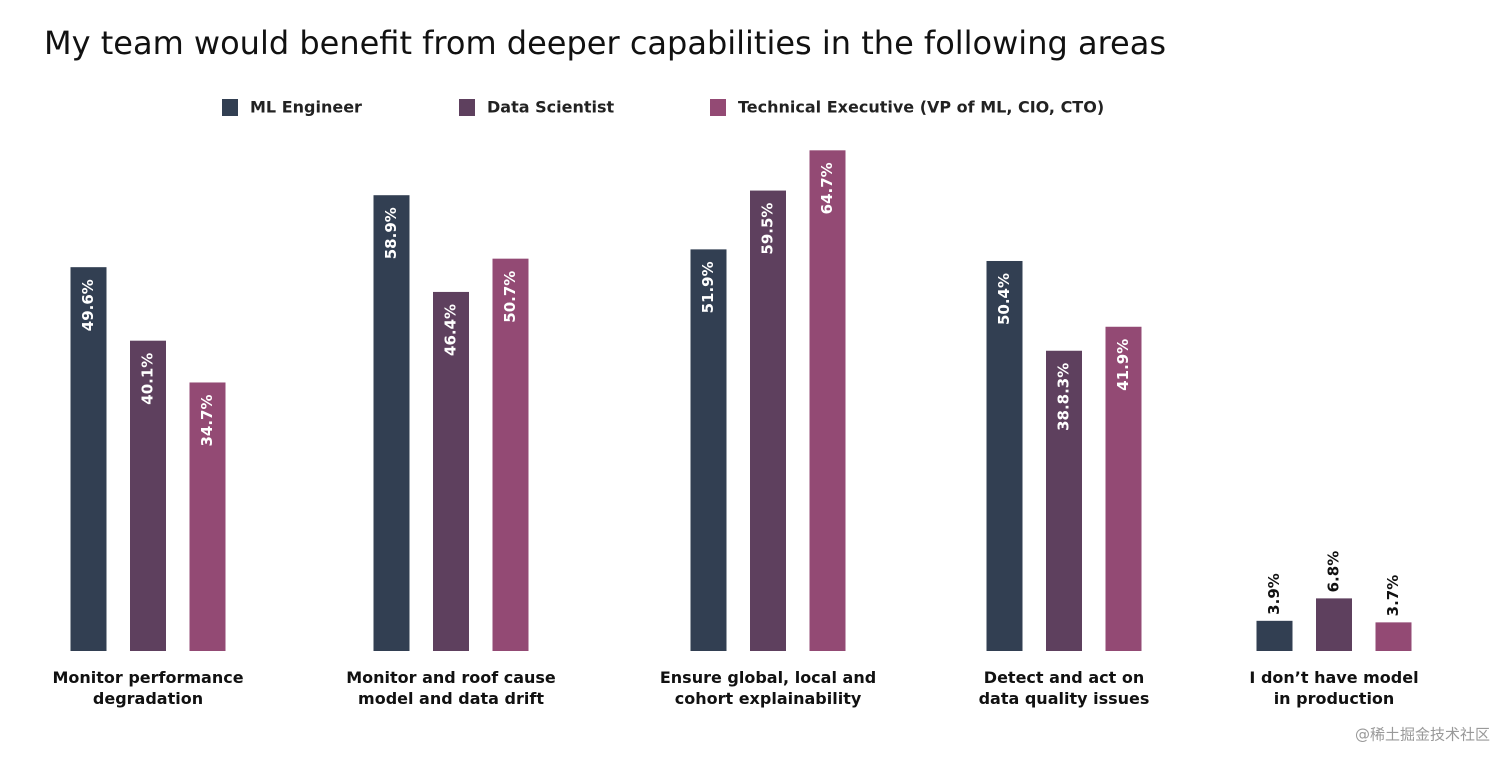 The image size is (1512, 765). Describe the element at coordinates (391, 233) in the screenshot. I see `data-label: 58.9%` at that location.